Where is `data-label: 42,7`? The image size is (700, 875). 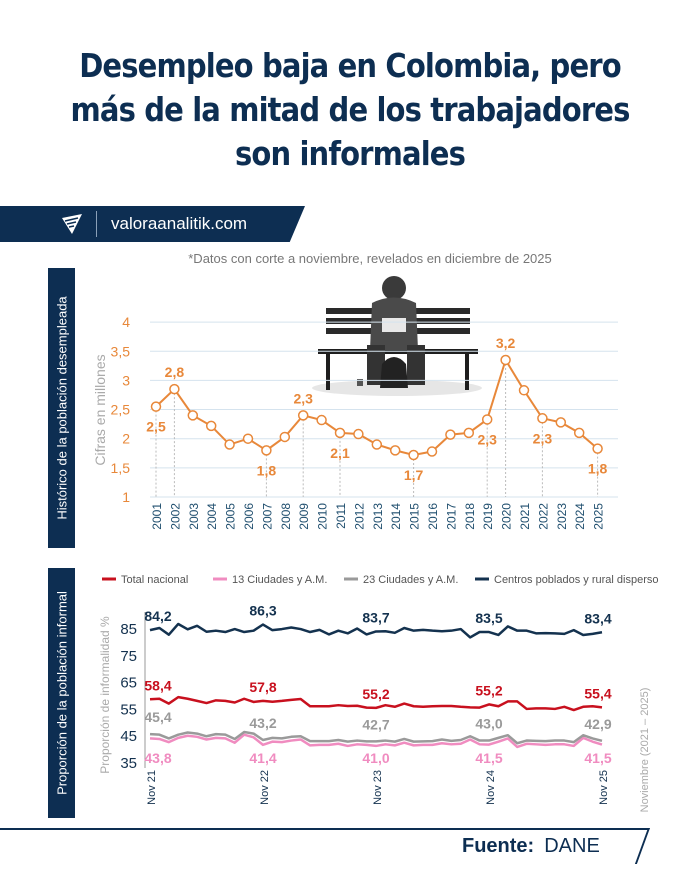 data-label: 42,7 is located at coordinates (375, 724).